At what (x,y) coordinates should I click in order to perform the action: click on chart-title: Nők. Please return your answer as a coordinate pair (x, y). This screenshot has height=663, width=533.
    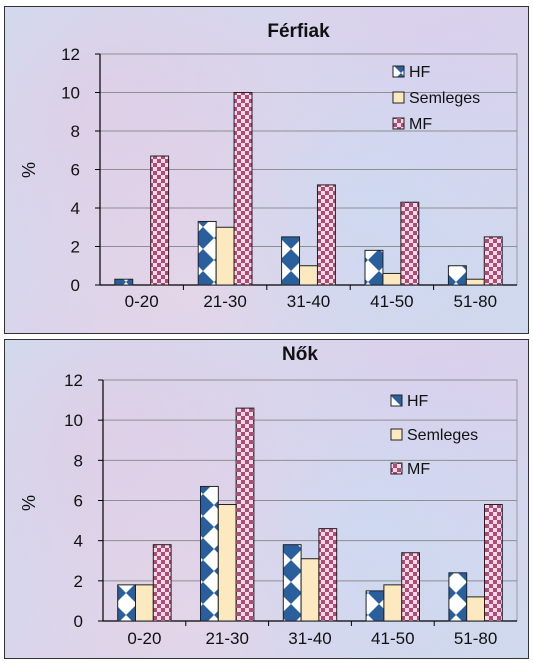
    Looking at the image, I should click on (300, 354).